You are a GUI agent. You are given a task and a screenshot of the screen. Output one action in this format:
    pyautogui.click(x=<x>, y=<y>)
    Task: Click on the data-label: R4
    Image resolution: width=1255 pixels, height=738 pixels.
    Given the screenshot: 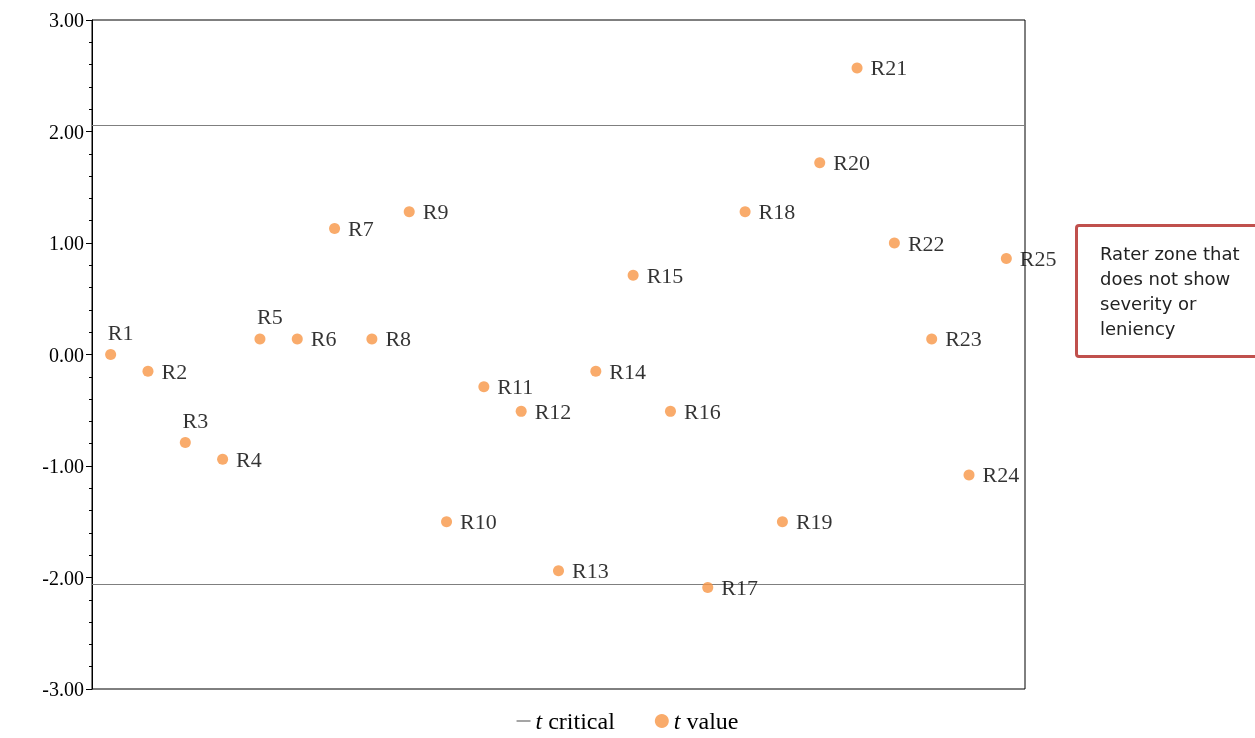 What is the action you would take?
    pyautogui.click(x=249, y=459)
    